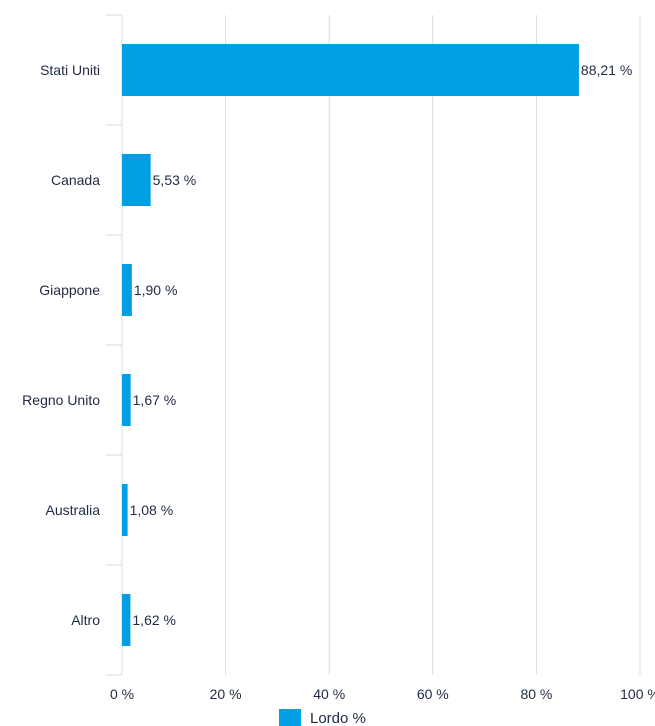  Describe the element at coordinates (606, 70) in the screenshot. I see `data-label: 88,21 %` at that location.